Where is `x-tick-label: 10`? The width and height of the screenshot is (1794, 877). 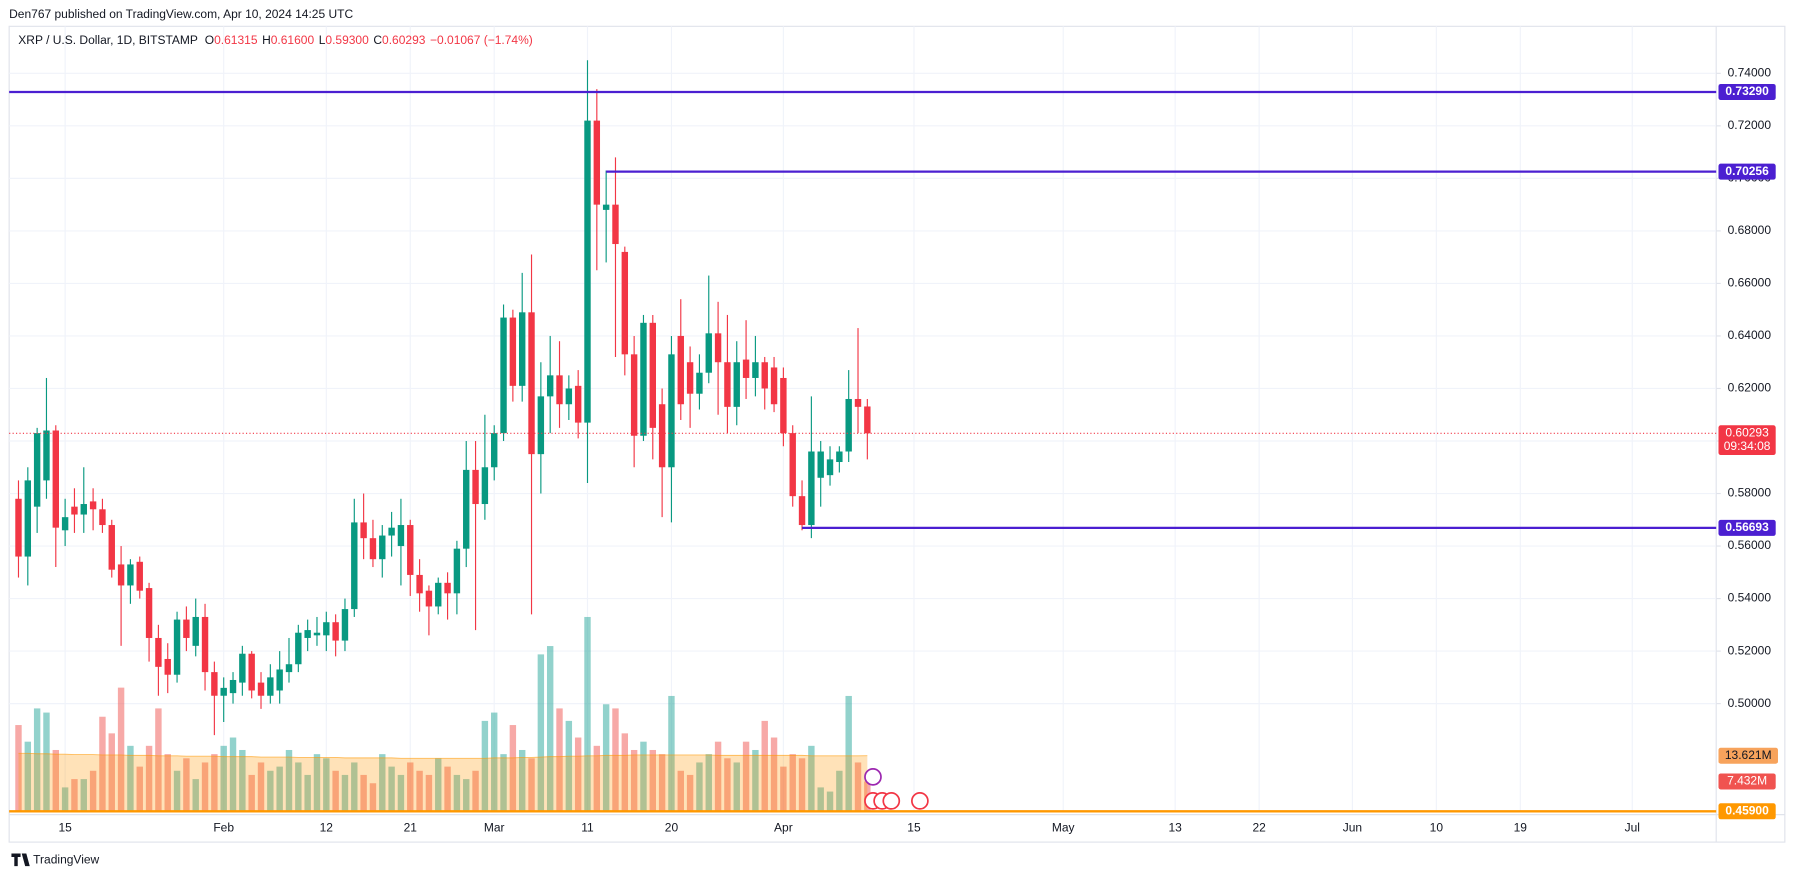
x-tick-label: 10 is located at coordinates (1437, 828).